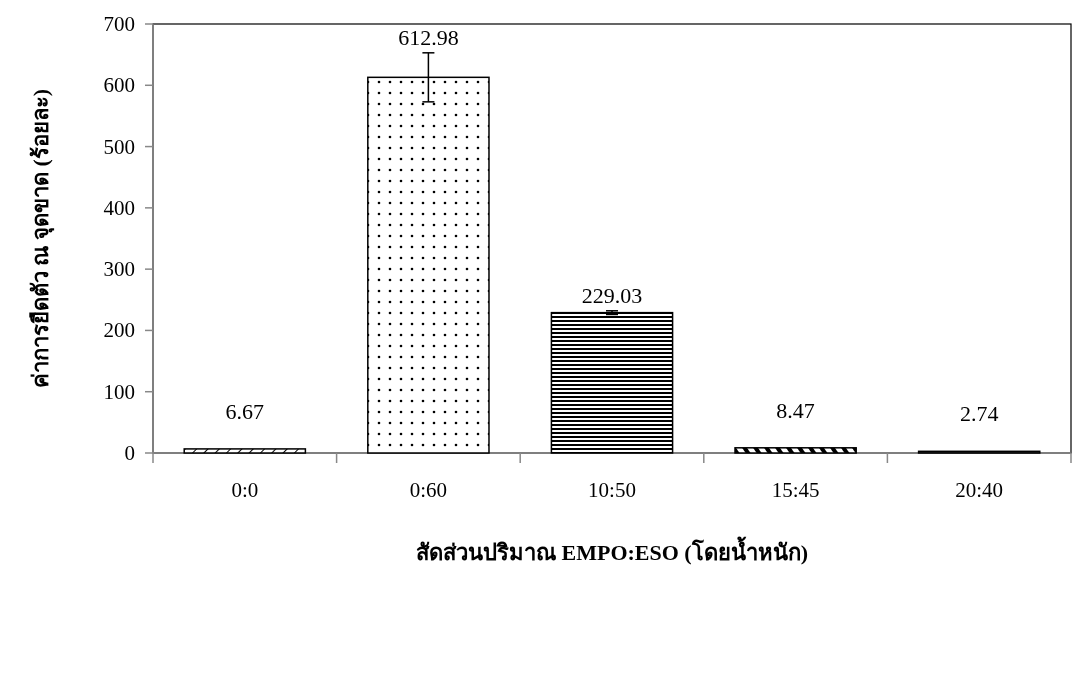 Image resolution: width=1073 pixels, height=679 pixels. I want to click on x-tick-label: 0:60, so click(428, 490).